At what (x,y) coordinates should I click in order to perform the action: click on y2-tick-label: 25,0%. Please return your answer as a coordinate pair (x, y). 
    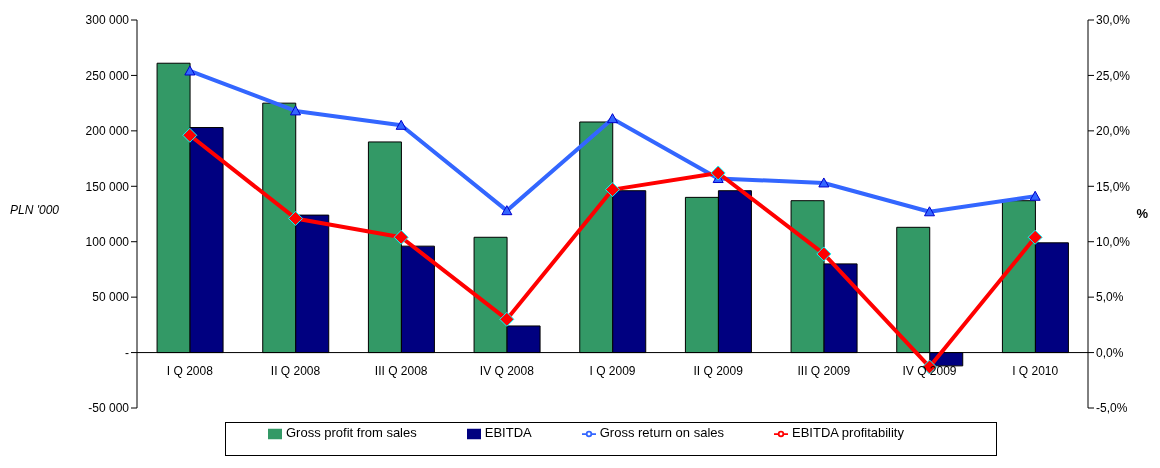
    Looking at the image, I should click on (1113, 75).